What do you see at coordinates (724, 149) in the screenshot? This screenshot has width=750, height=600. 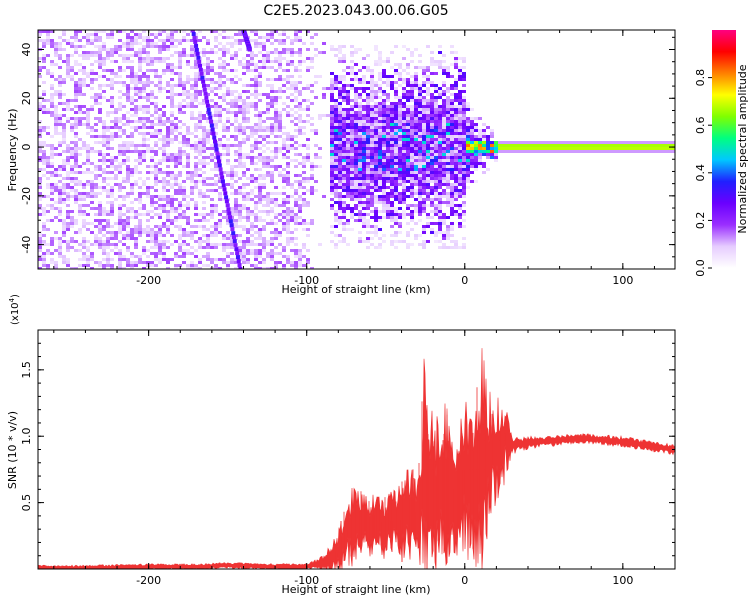 I see `colorbar-gradient` at bounding box center [724, 149].